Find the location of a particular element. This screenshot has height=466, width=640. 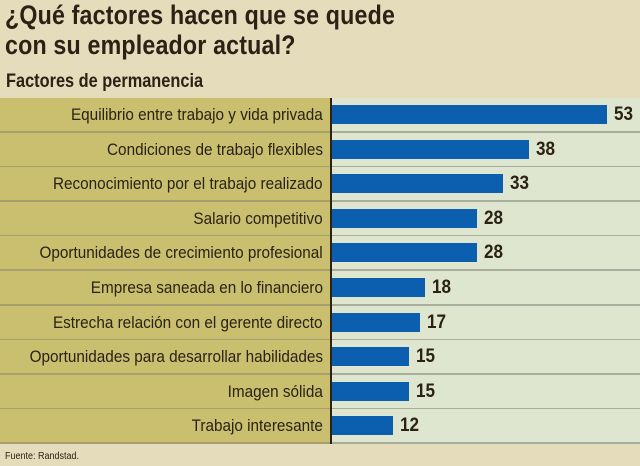

bar-row: Trabajo interesante 12 is located at coordinates (320, 427).